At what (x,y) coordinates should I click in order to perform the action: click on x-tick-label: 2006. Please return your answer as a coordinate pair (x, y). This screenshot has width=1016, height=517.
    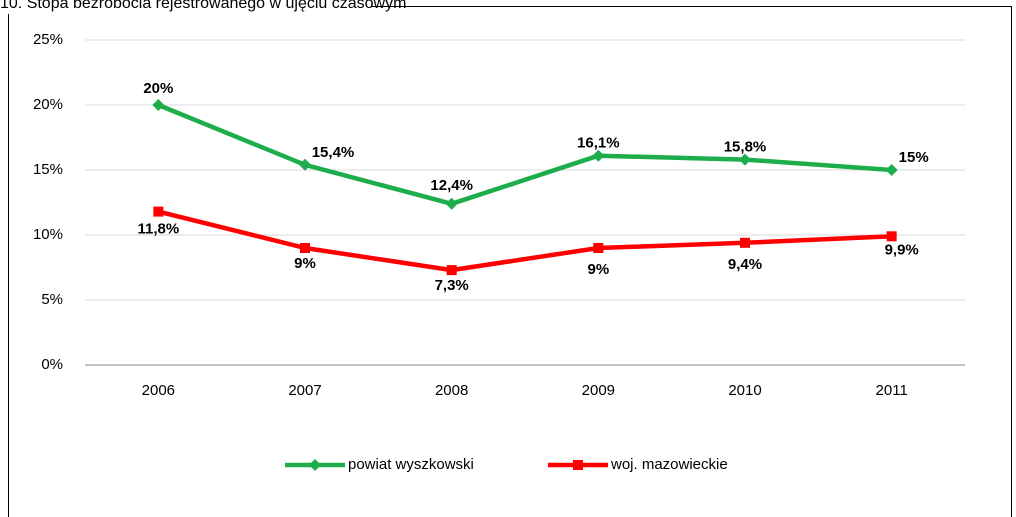
    Looking at the image, I should click on (158, 390).